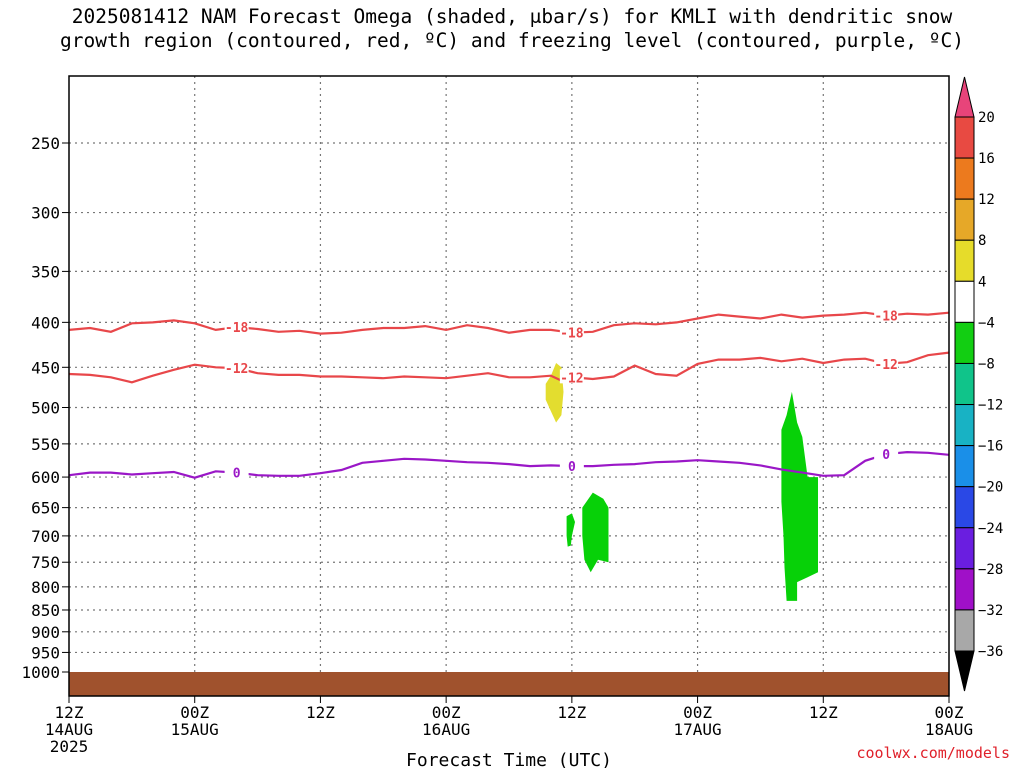 Image resolution: width=1024 pixels, height=768 pixels. What do you see at coordinates (509, 759) in the screenshot?
I see `x-axis-title: Forecast Time (UTC)` at bounding box center [509, 759].